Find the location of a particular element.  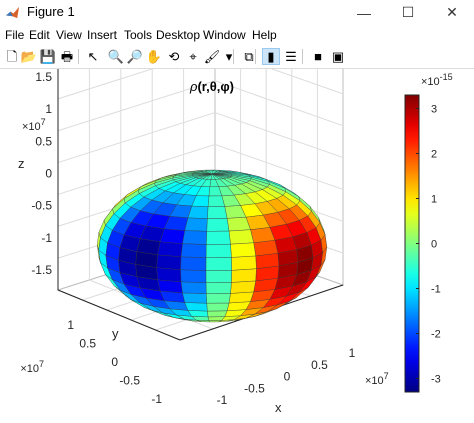

menu-view: View is located at coordinates (69, 35).